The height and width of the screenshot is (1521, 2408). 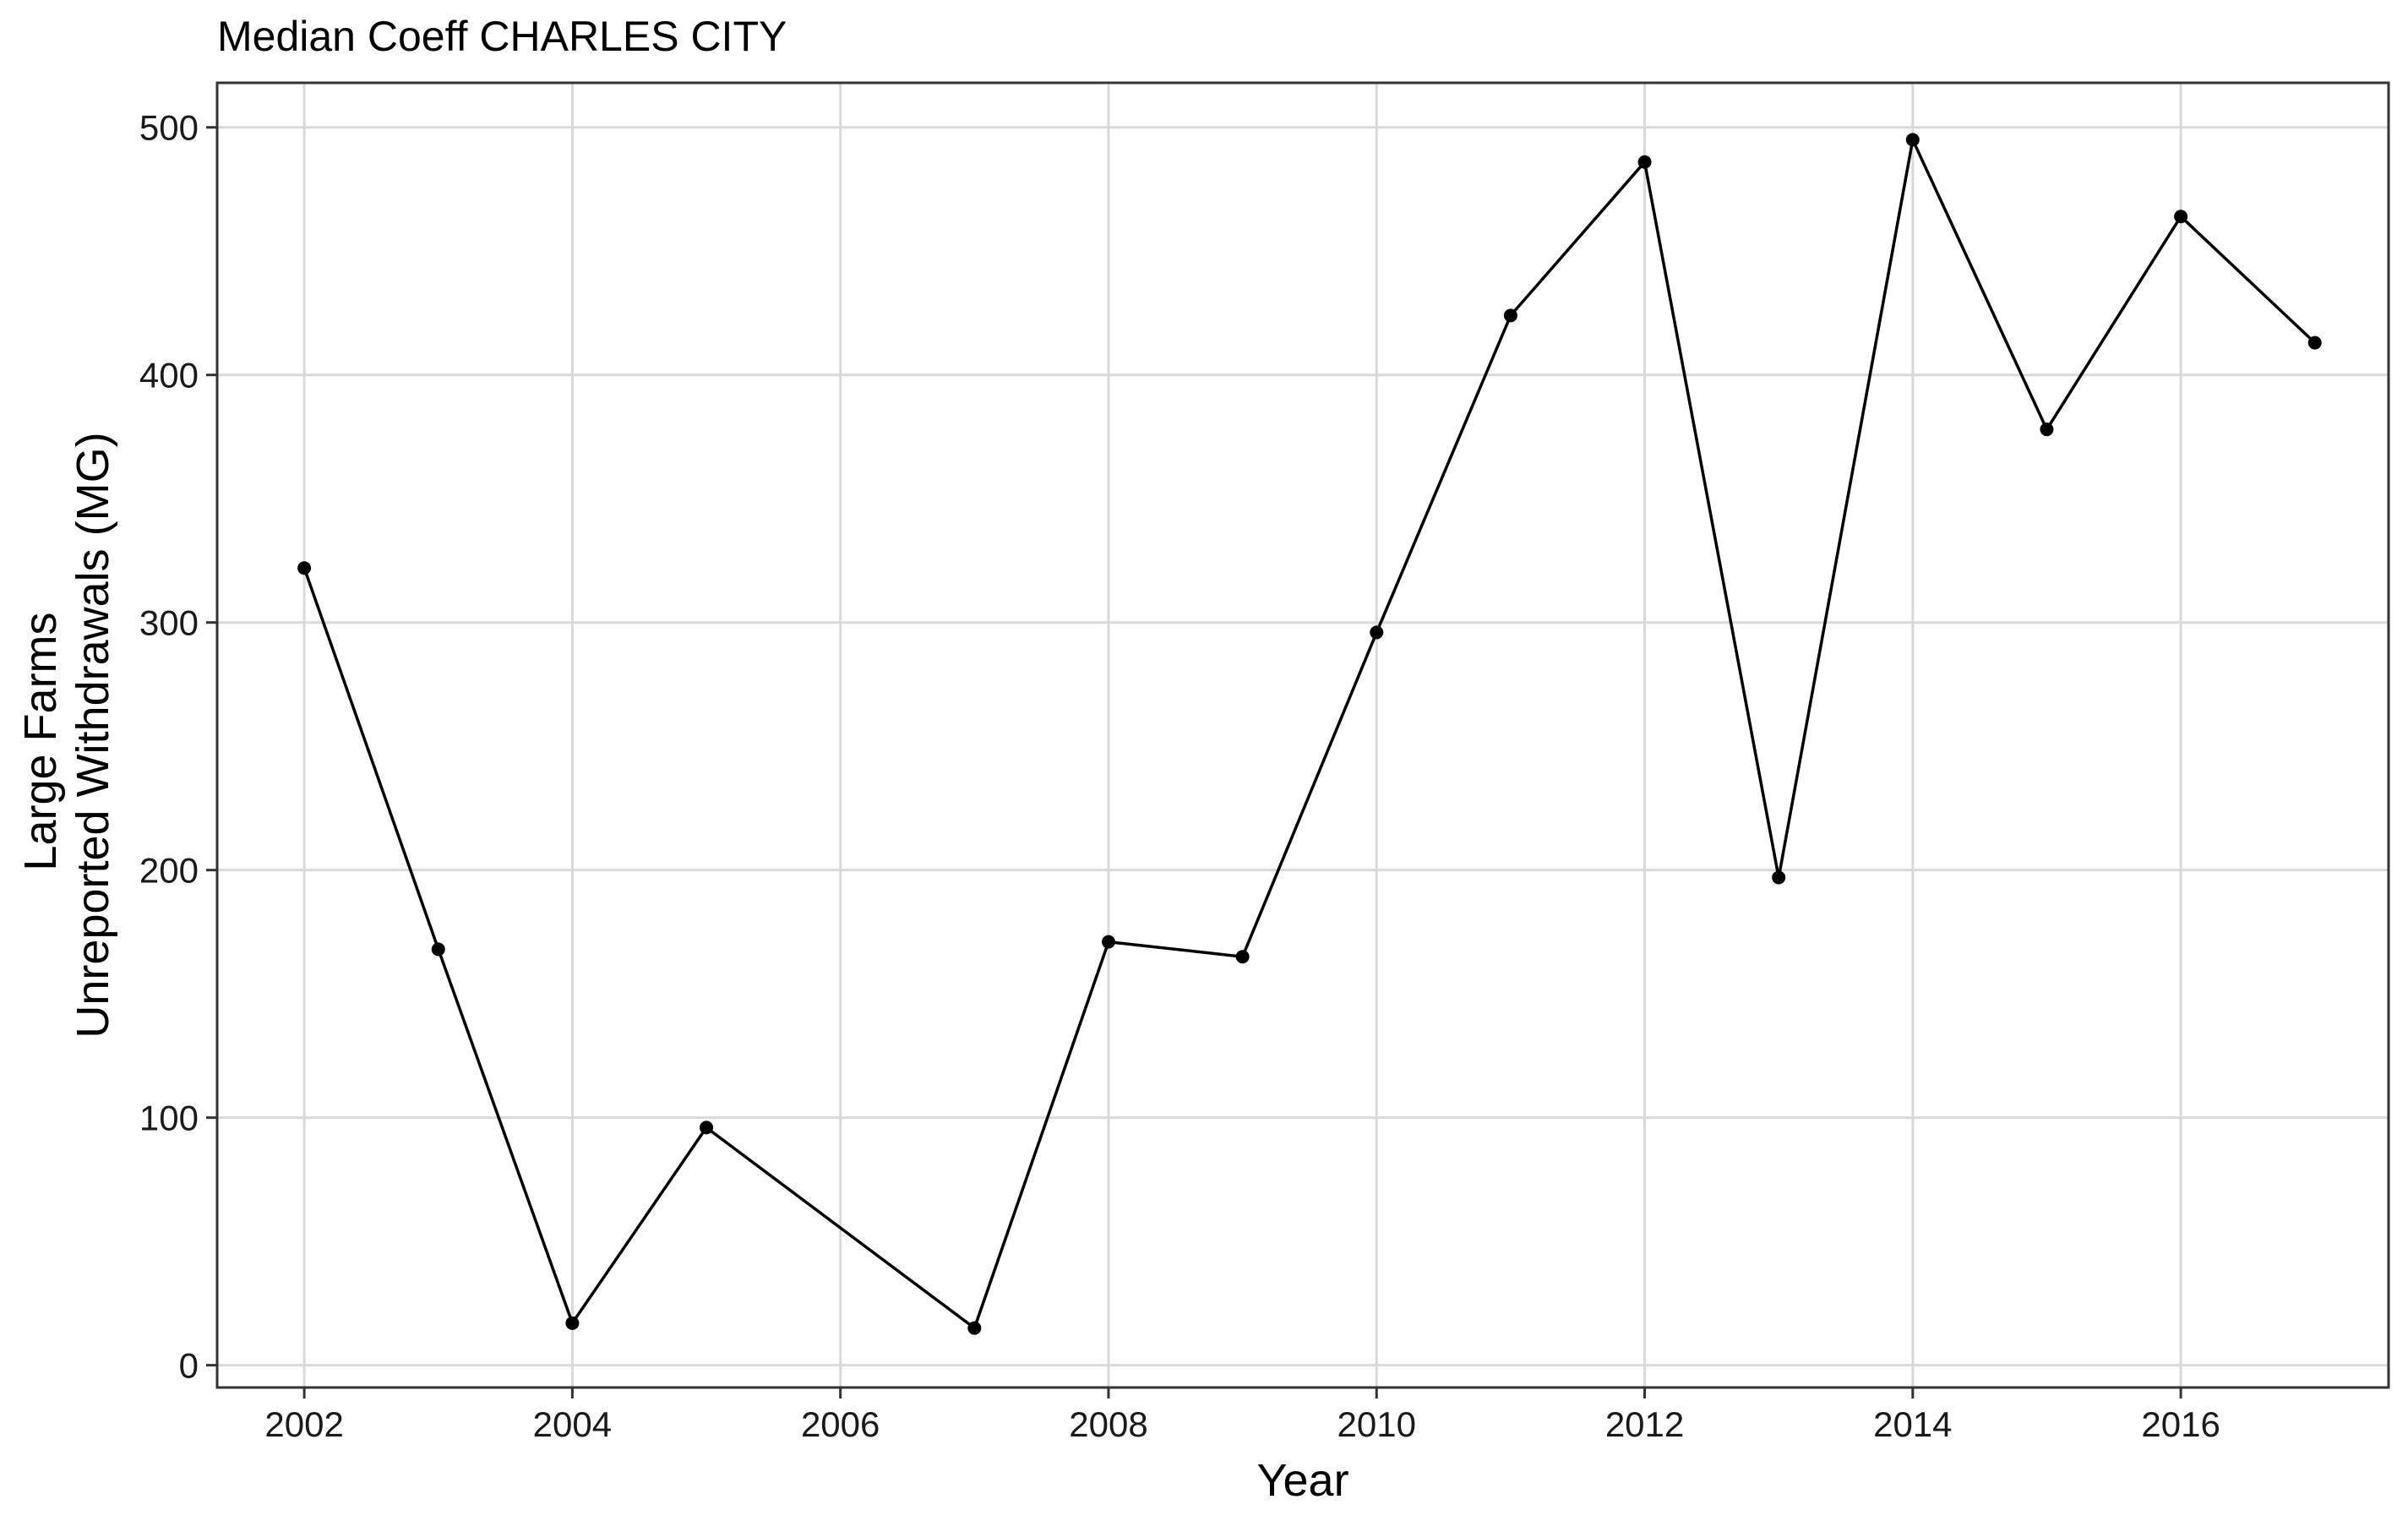 I want to click on x-tick-label: 2004, so click(x=572, y=1424).